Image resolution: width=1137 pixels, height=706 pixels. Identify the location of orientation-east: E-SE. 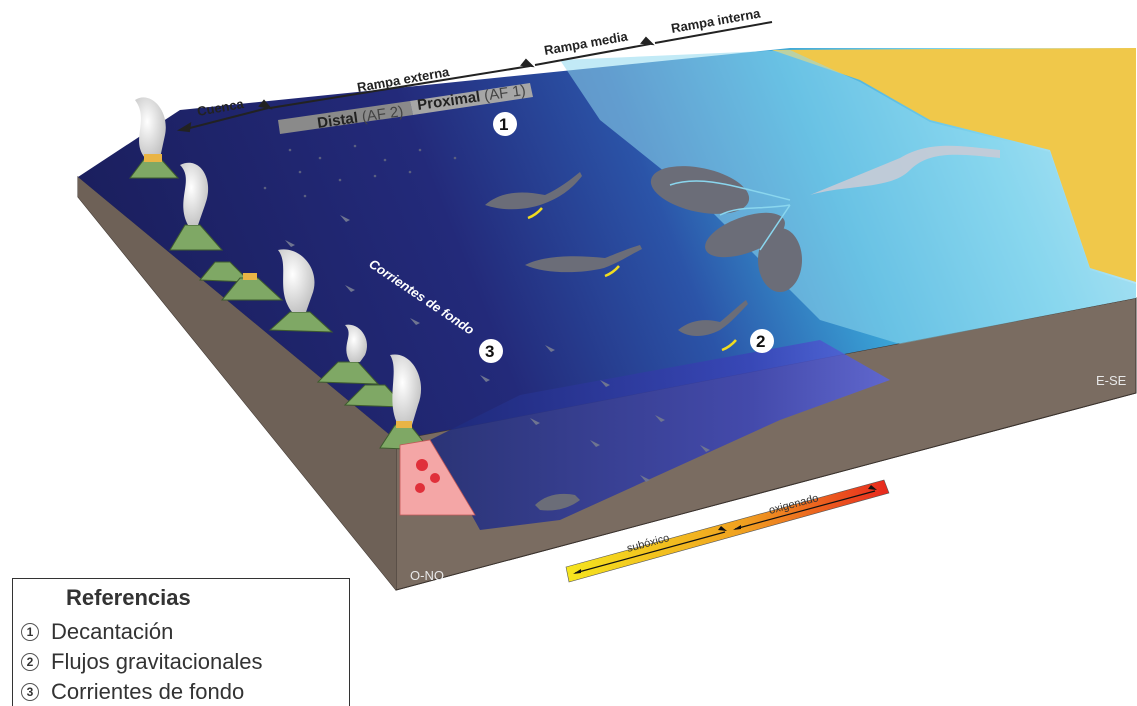
(1111, 380).